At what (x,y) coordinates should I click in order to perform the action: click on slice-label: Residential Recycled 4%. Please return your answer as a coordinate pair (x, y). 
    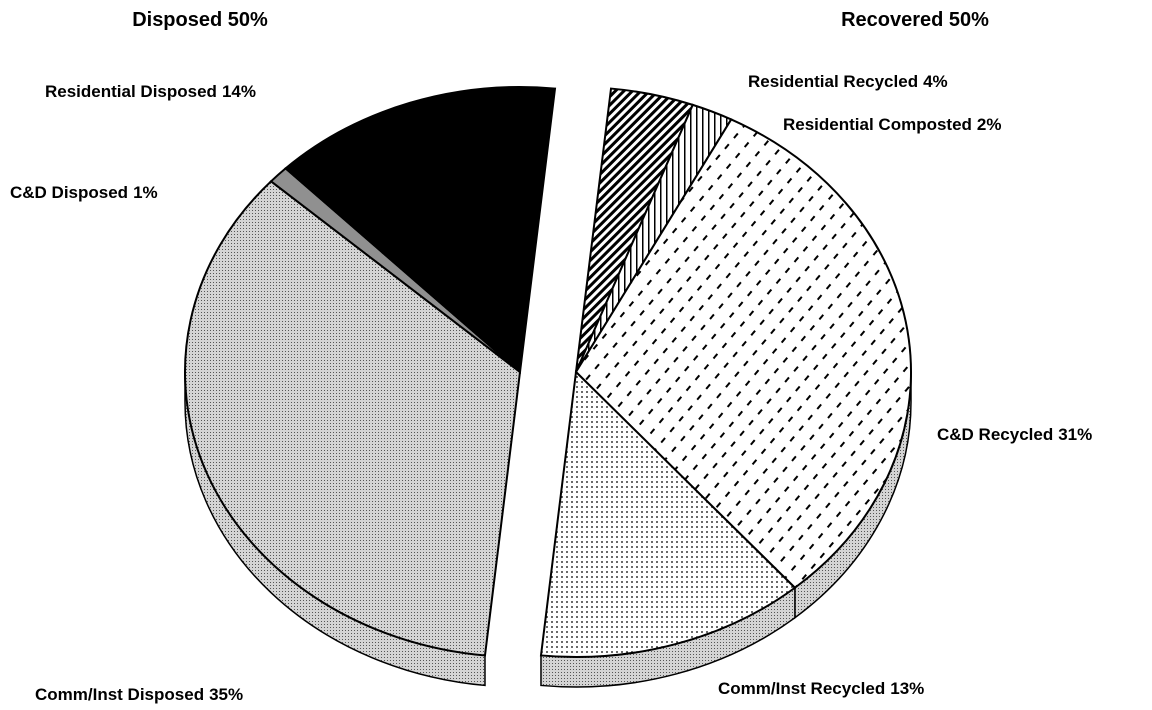
    Looking at the image, I should click on (848, 81).